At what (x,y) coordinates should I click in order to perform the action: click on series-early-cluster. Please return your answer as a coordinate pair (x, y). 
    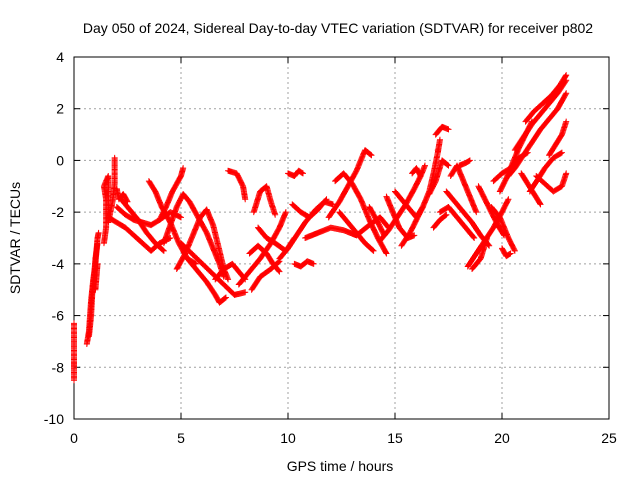
    Looking at the image, I should click on (109, 200).